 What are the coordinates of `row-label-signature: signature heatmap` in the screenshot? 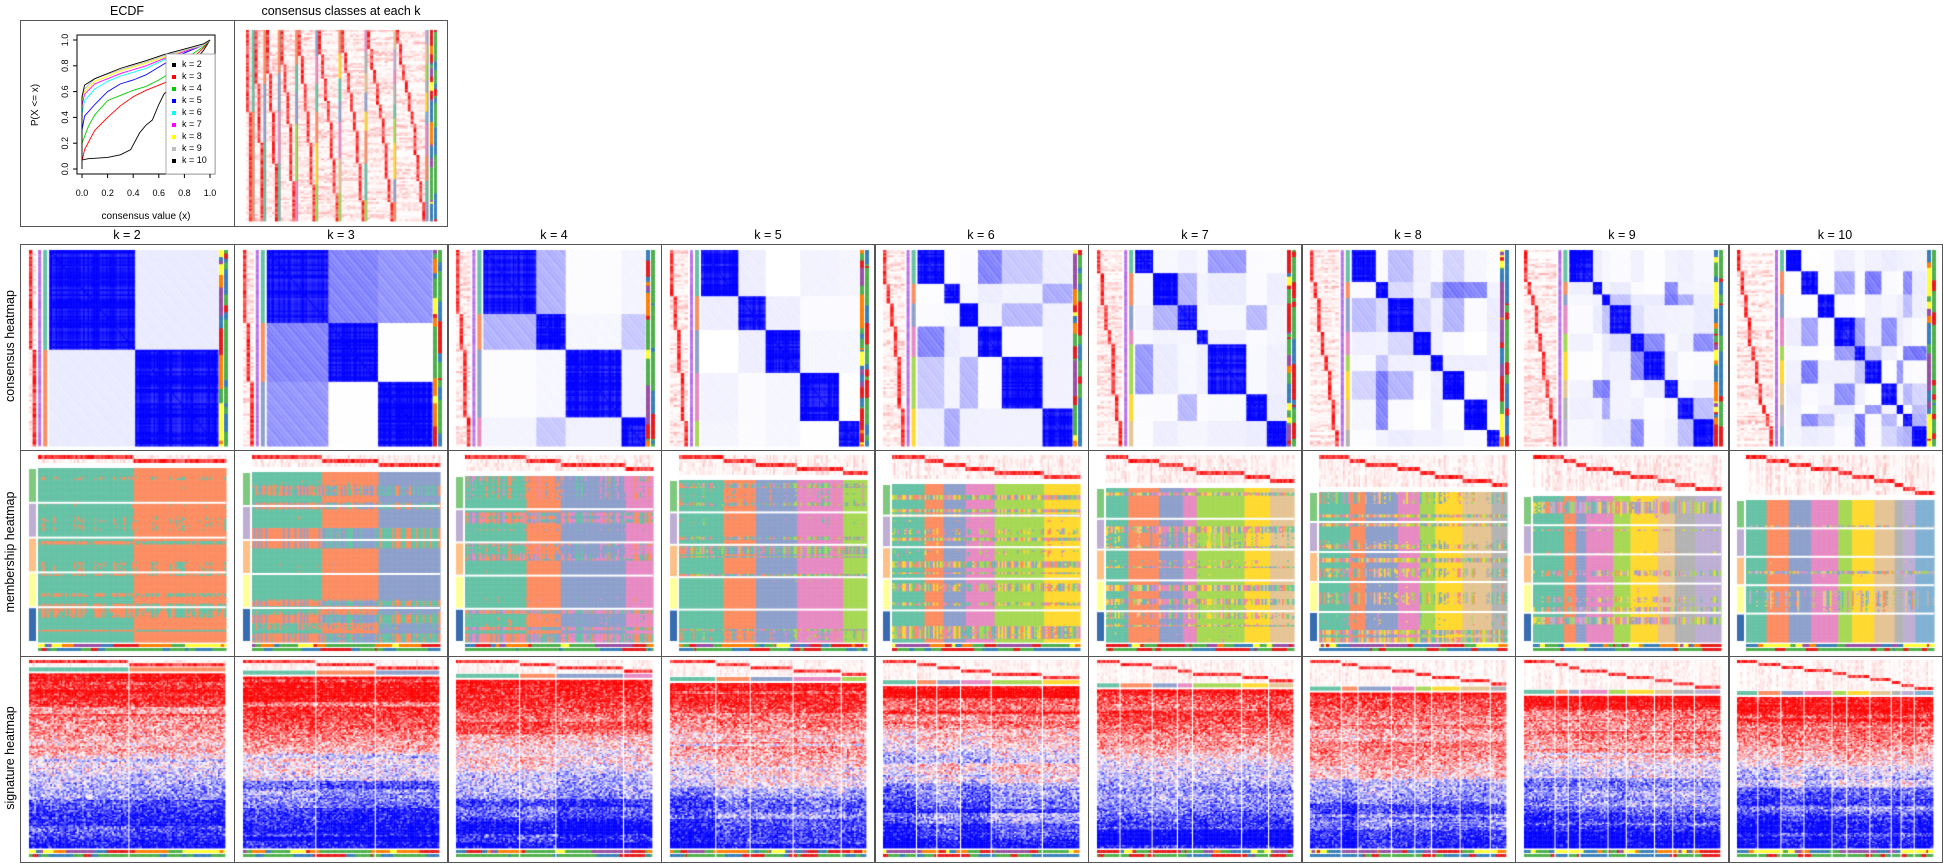 It's located at (10, 758).